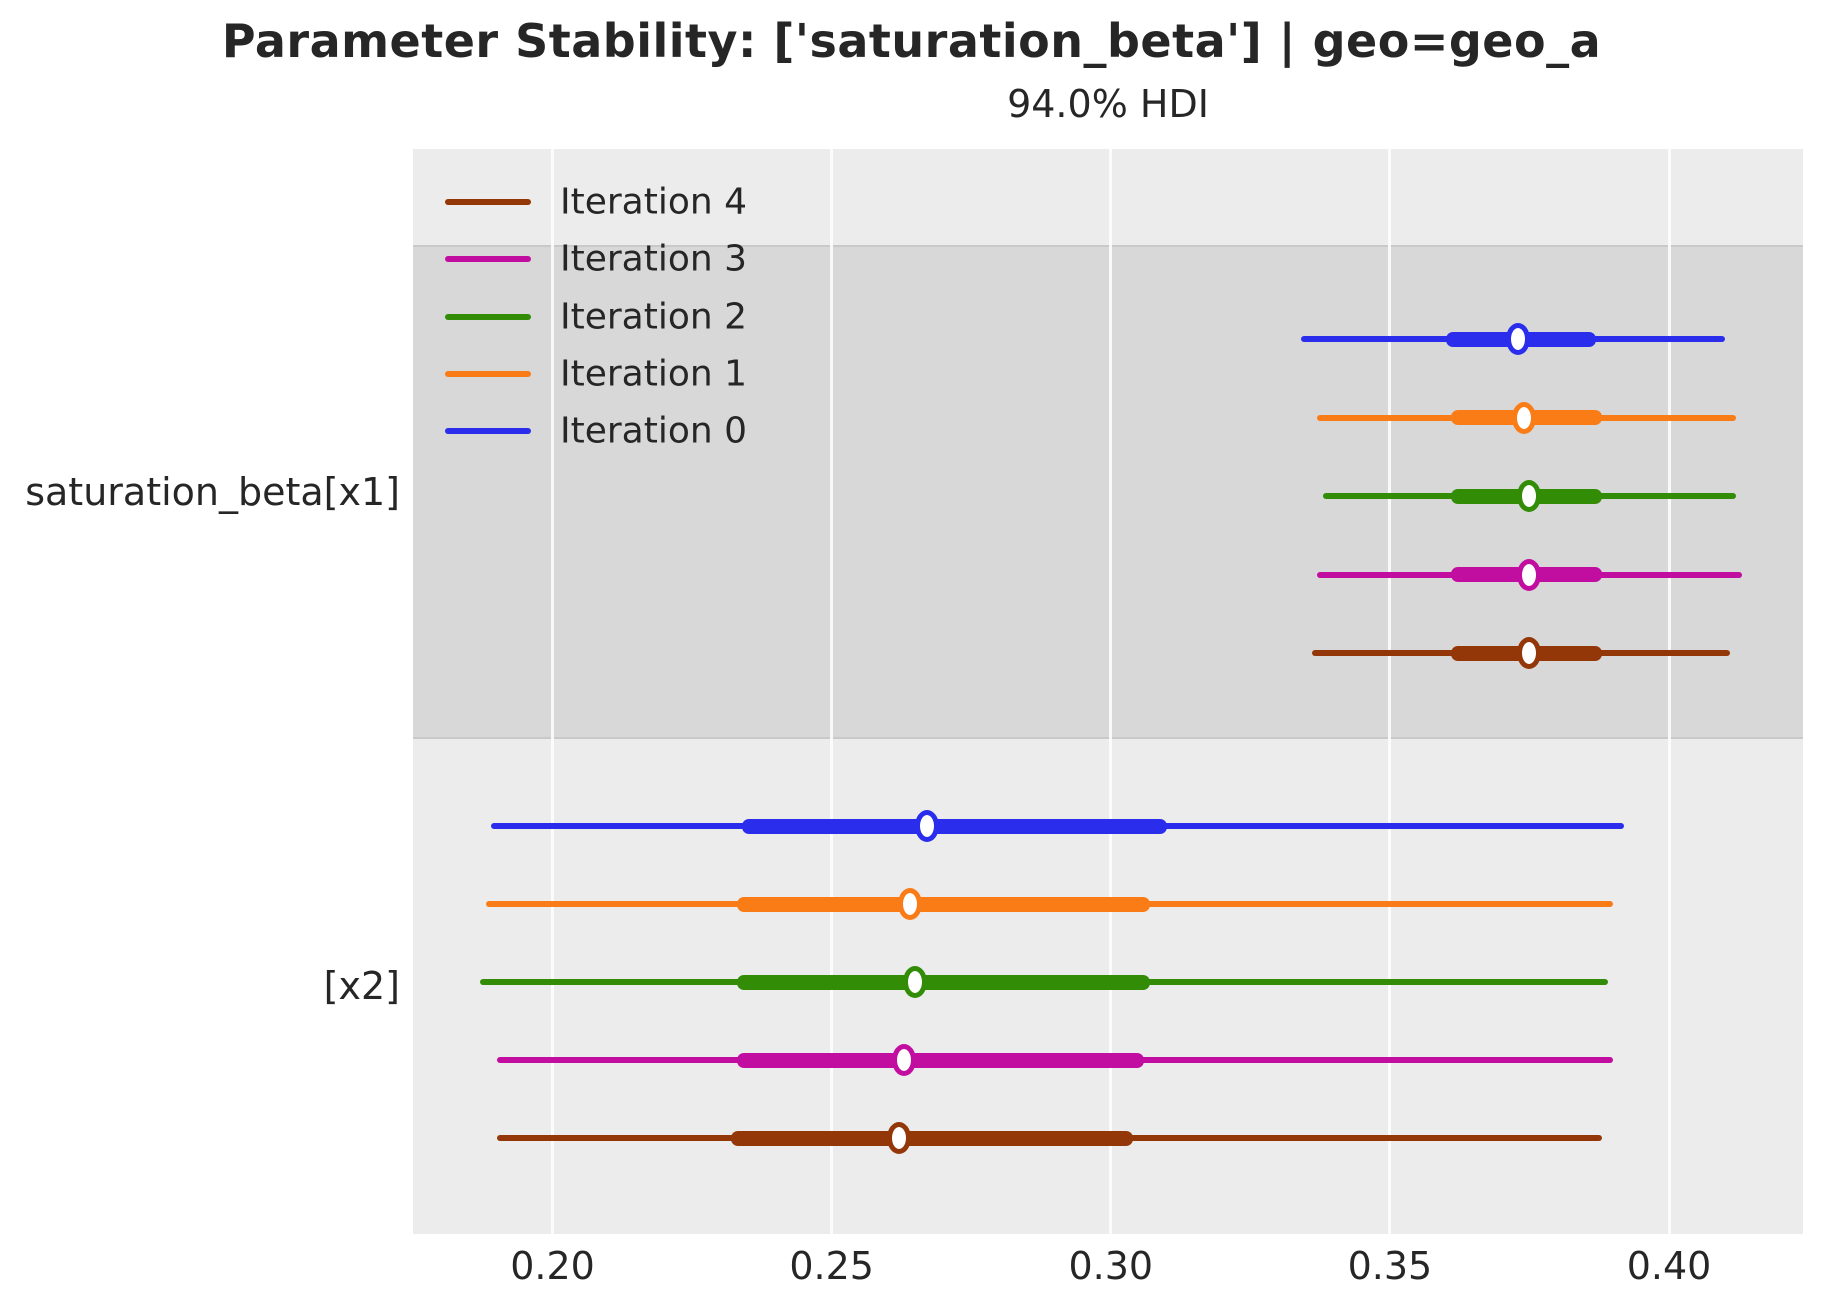 Image resolution: width=1823 pixels, height=1303 pixels. I want to click on x-tick-label: 0.40, so click(1669, 1266).